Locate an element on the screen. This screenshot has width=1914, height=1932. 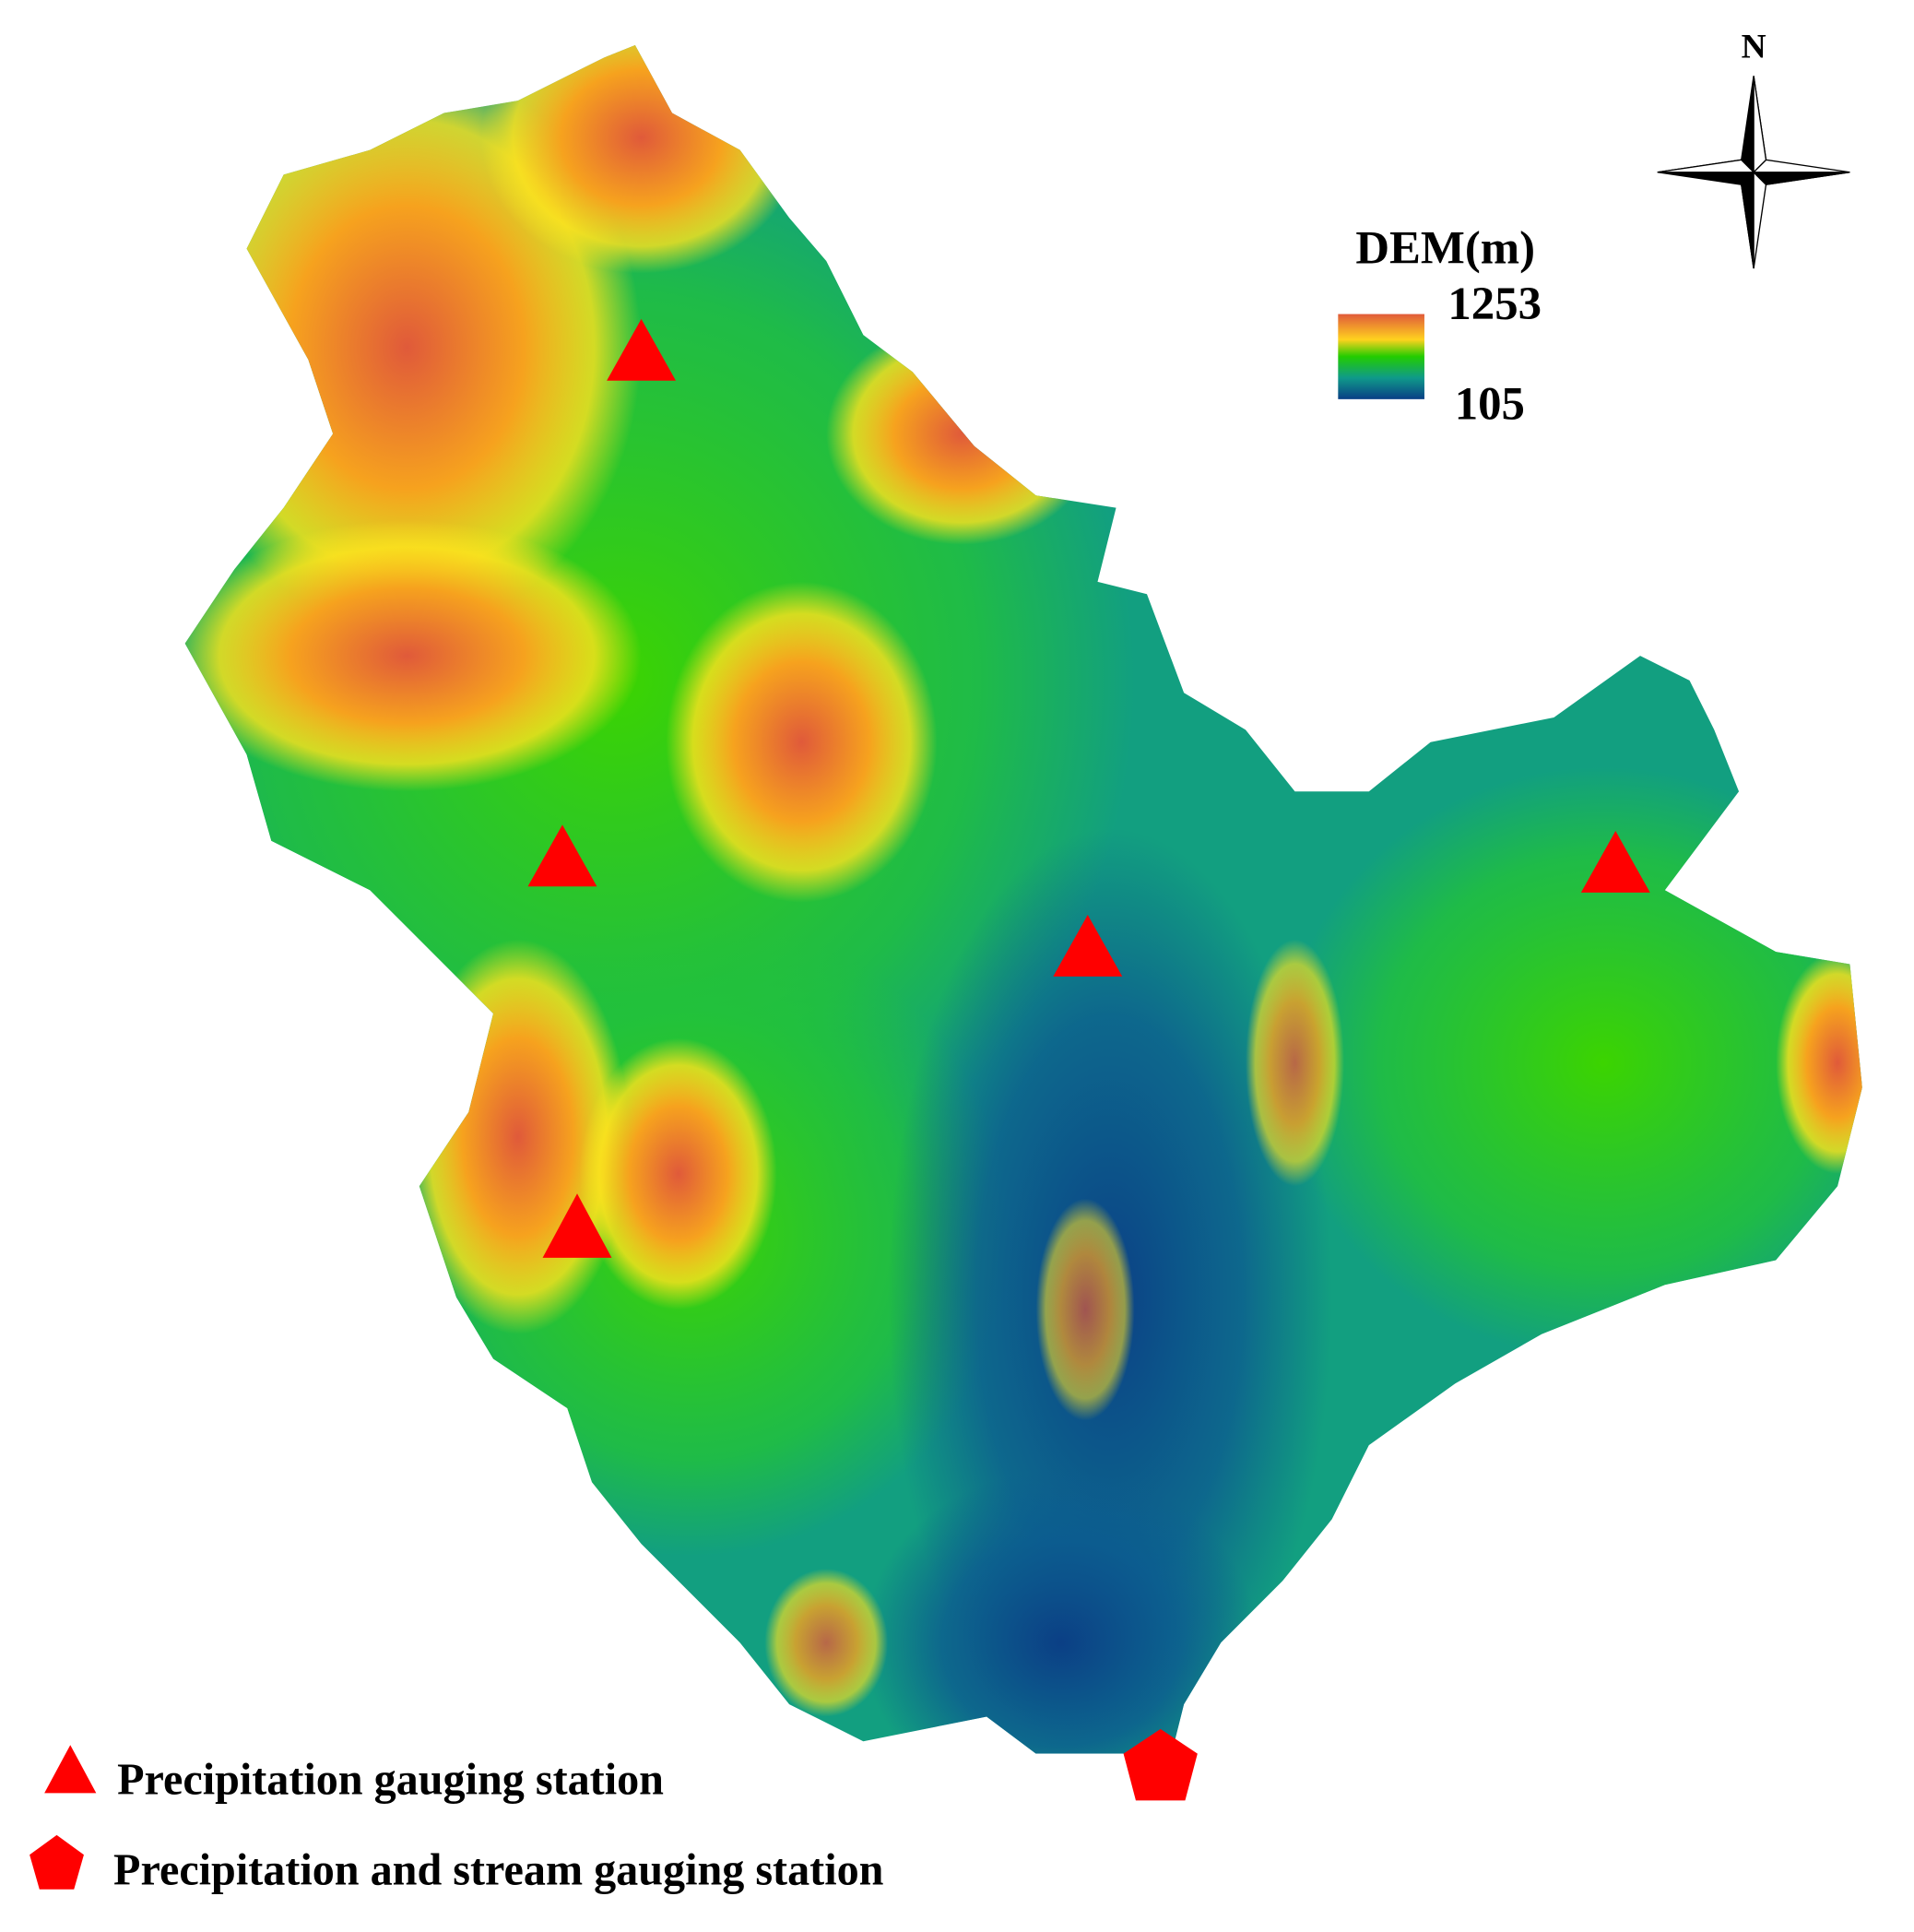
compass: N is located at coordinates (1754, 148).